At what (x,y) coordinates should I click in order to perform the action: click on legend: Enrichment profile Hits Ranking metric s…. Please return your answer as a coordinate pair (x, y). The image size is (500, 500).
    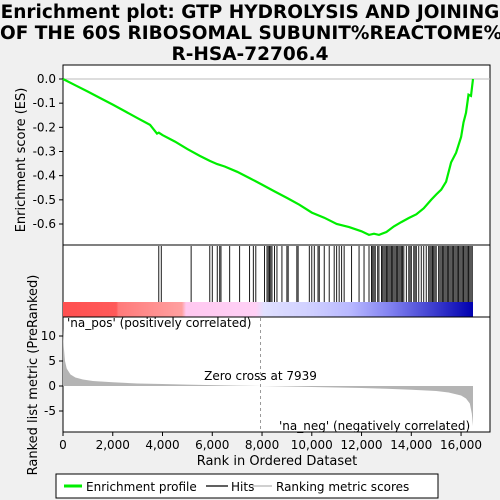
    Looking at the image, I should click on (247, 486).